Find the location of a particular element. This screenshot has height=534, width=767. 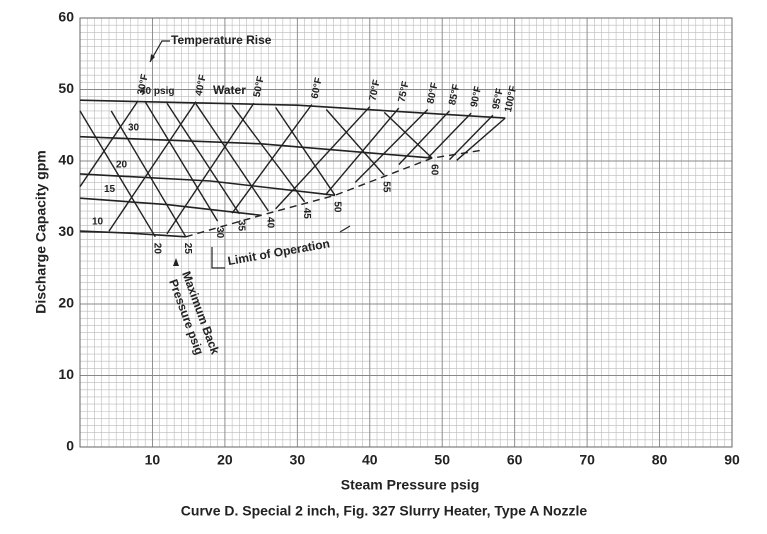

temperature-label: 100°F is located at coordinates (511, 99).